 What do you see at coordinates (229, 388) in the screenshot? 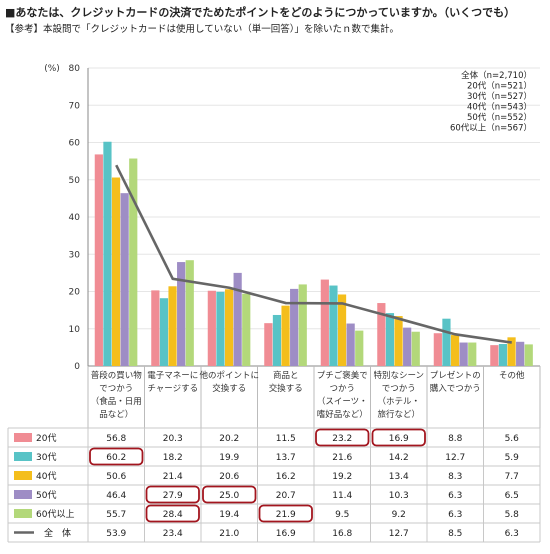
I see `category-label: 交換する` at bounding box center [229, 388].